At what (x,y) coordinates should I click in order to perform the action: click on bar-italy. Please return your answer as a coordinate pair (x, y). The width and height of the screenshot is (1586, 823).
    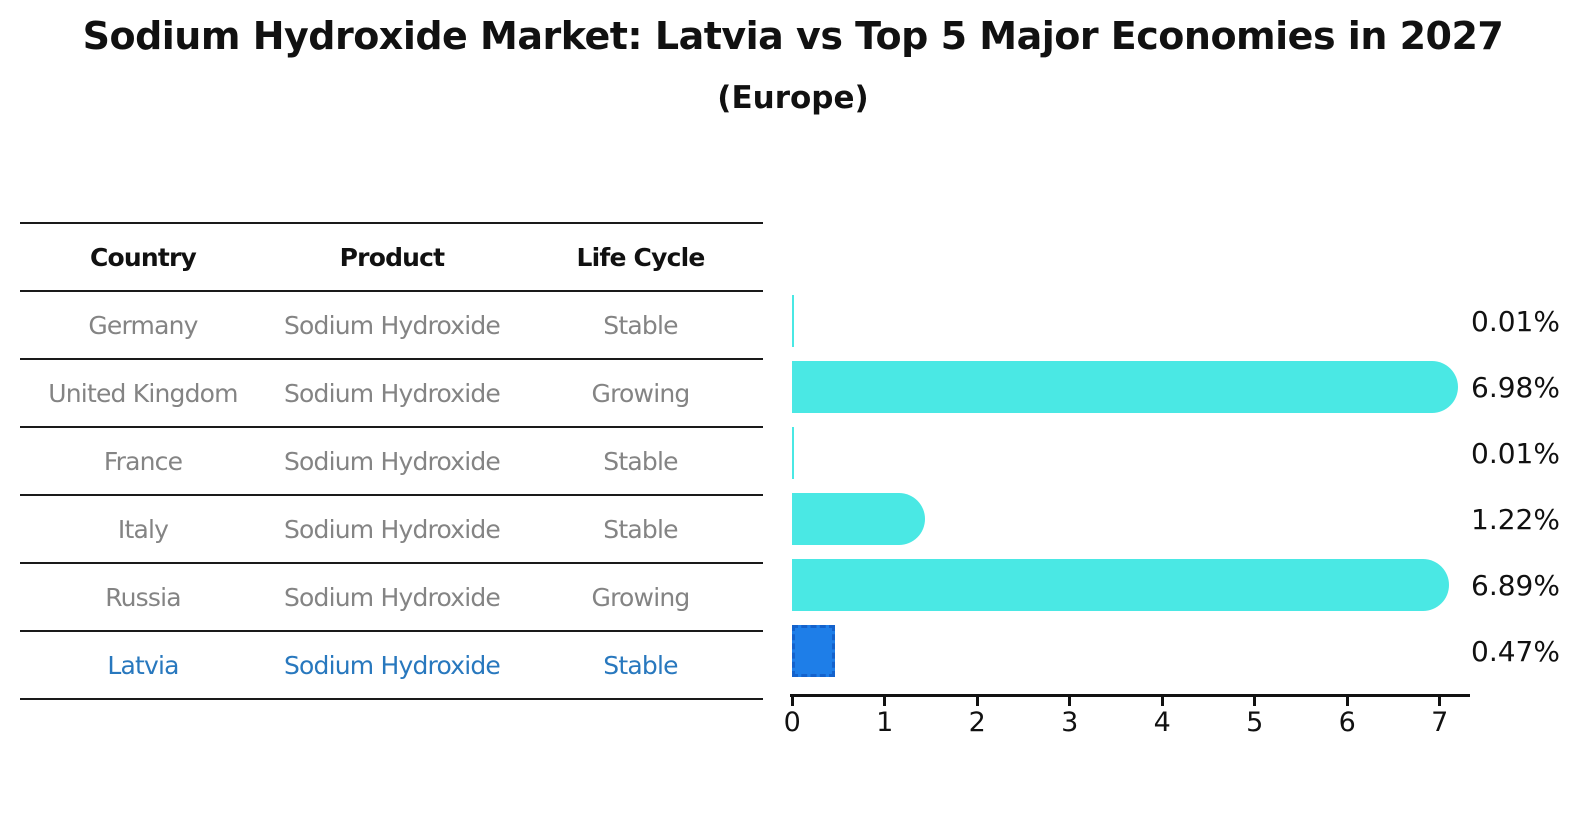
    Looking at the image, I should click on (858, 519).